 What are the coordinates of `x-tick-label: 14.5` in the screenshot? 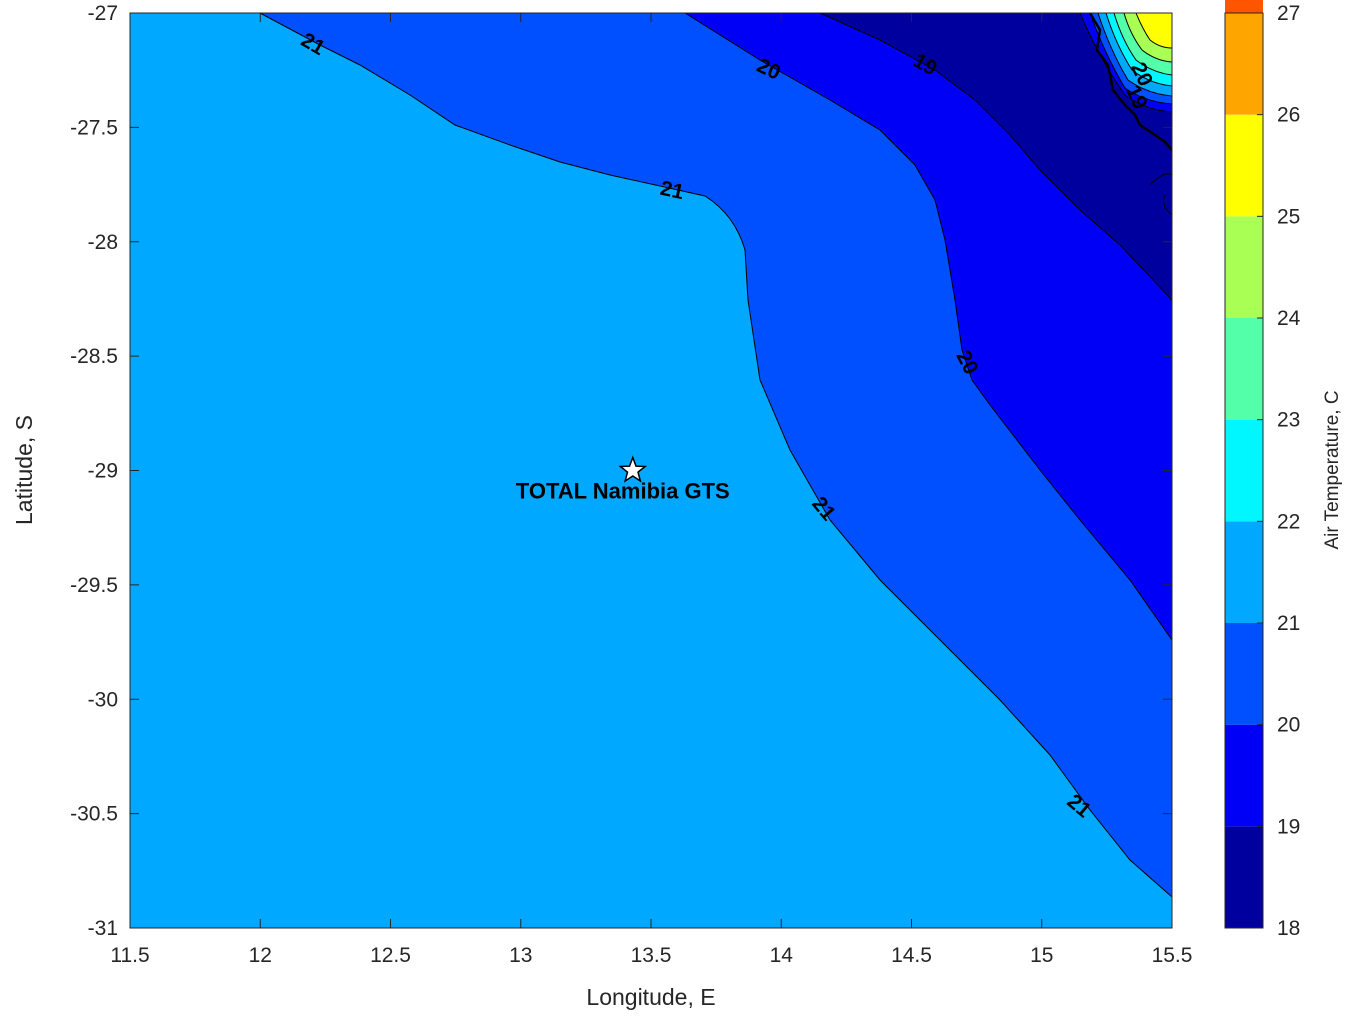 It's located at (911, 955).